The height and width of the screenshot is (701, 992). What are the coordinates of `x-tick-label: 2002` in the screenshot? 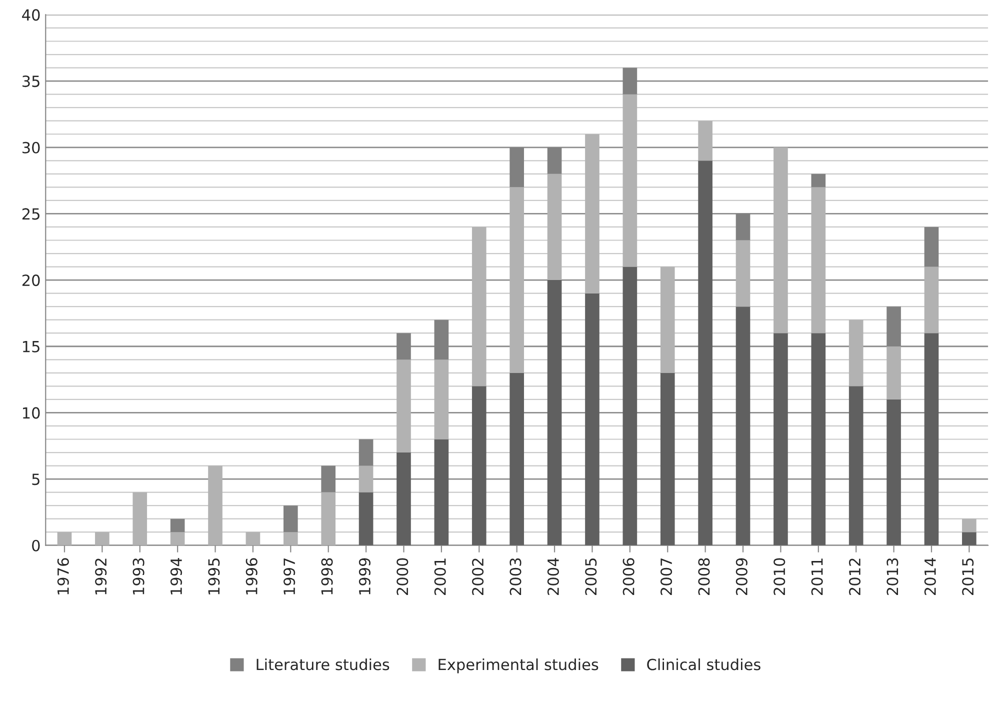 It's located at (478, 576).